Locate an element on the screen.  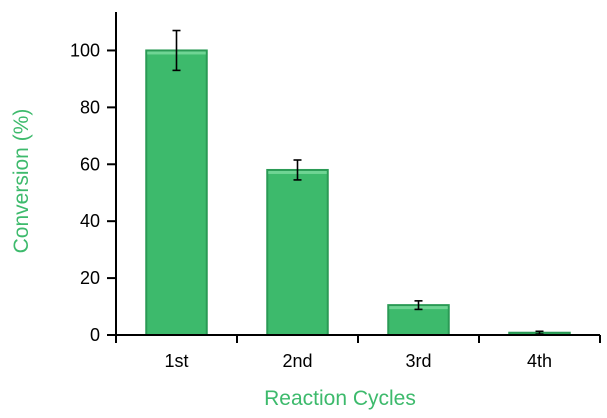
y-tick-label: 100 is located at coordinates (85, 50).